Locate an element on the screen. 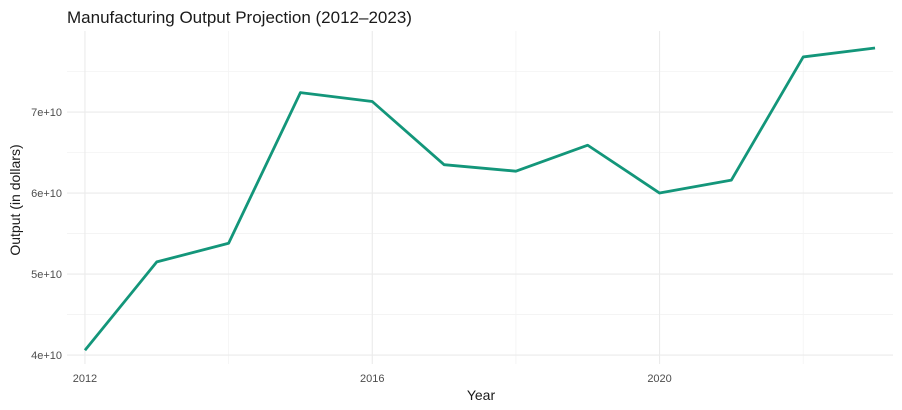 This screenshot has height=410, width=902. y-tick-label: 6e+10 is located at coordinates (46, 194).